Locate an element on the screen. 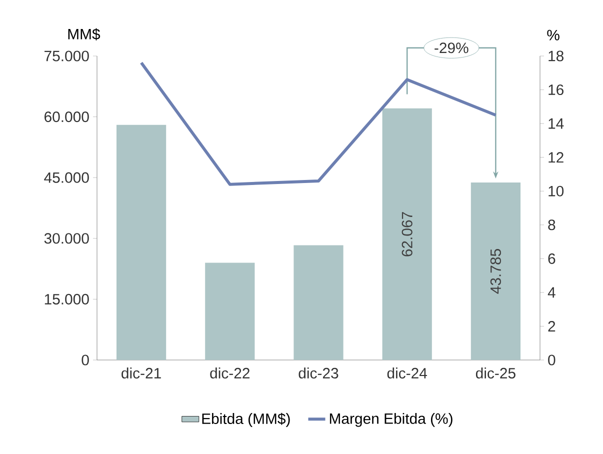 The height and width of the screenshot is (454, 603). x-tick-label: dic-22 is located at coordinates (230, 373).